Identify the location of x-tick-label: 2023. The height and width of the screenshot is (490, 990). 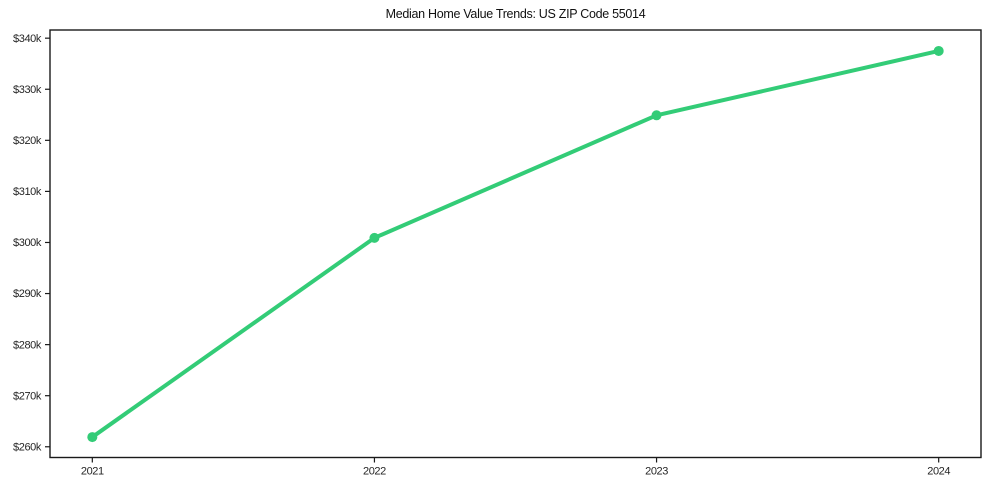
(656, 472).